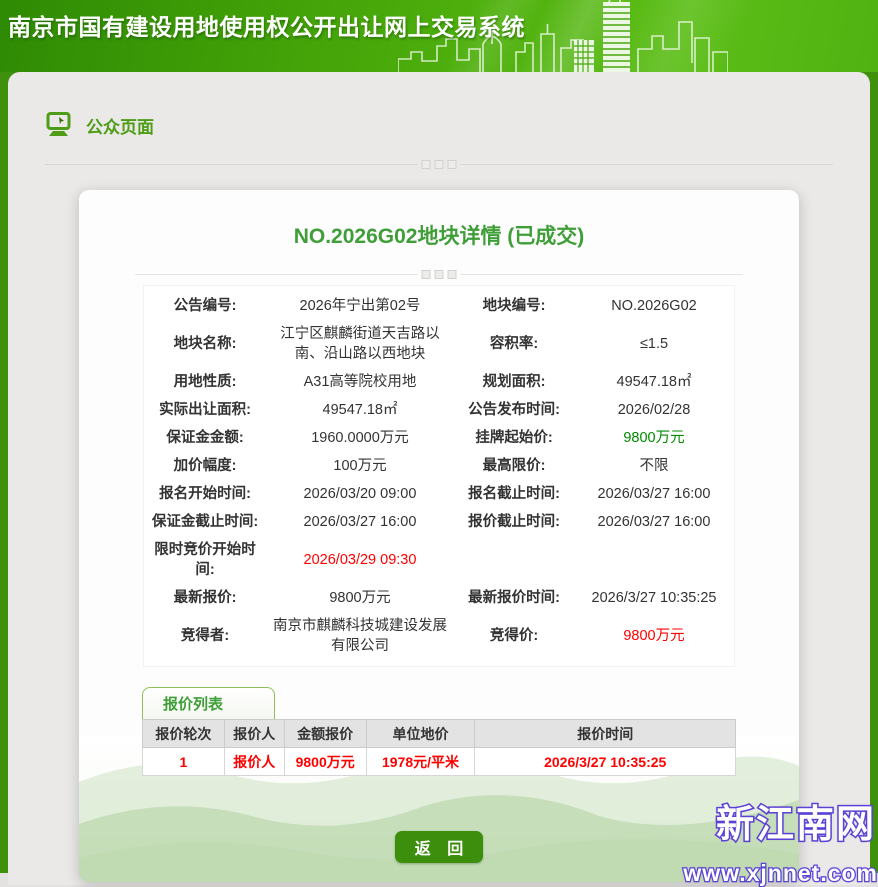  Describe the element at coordinates (514, 410) in the screenshot. I see `field-label: 公告发布时间:` at that location.